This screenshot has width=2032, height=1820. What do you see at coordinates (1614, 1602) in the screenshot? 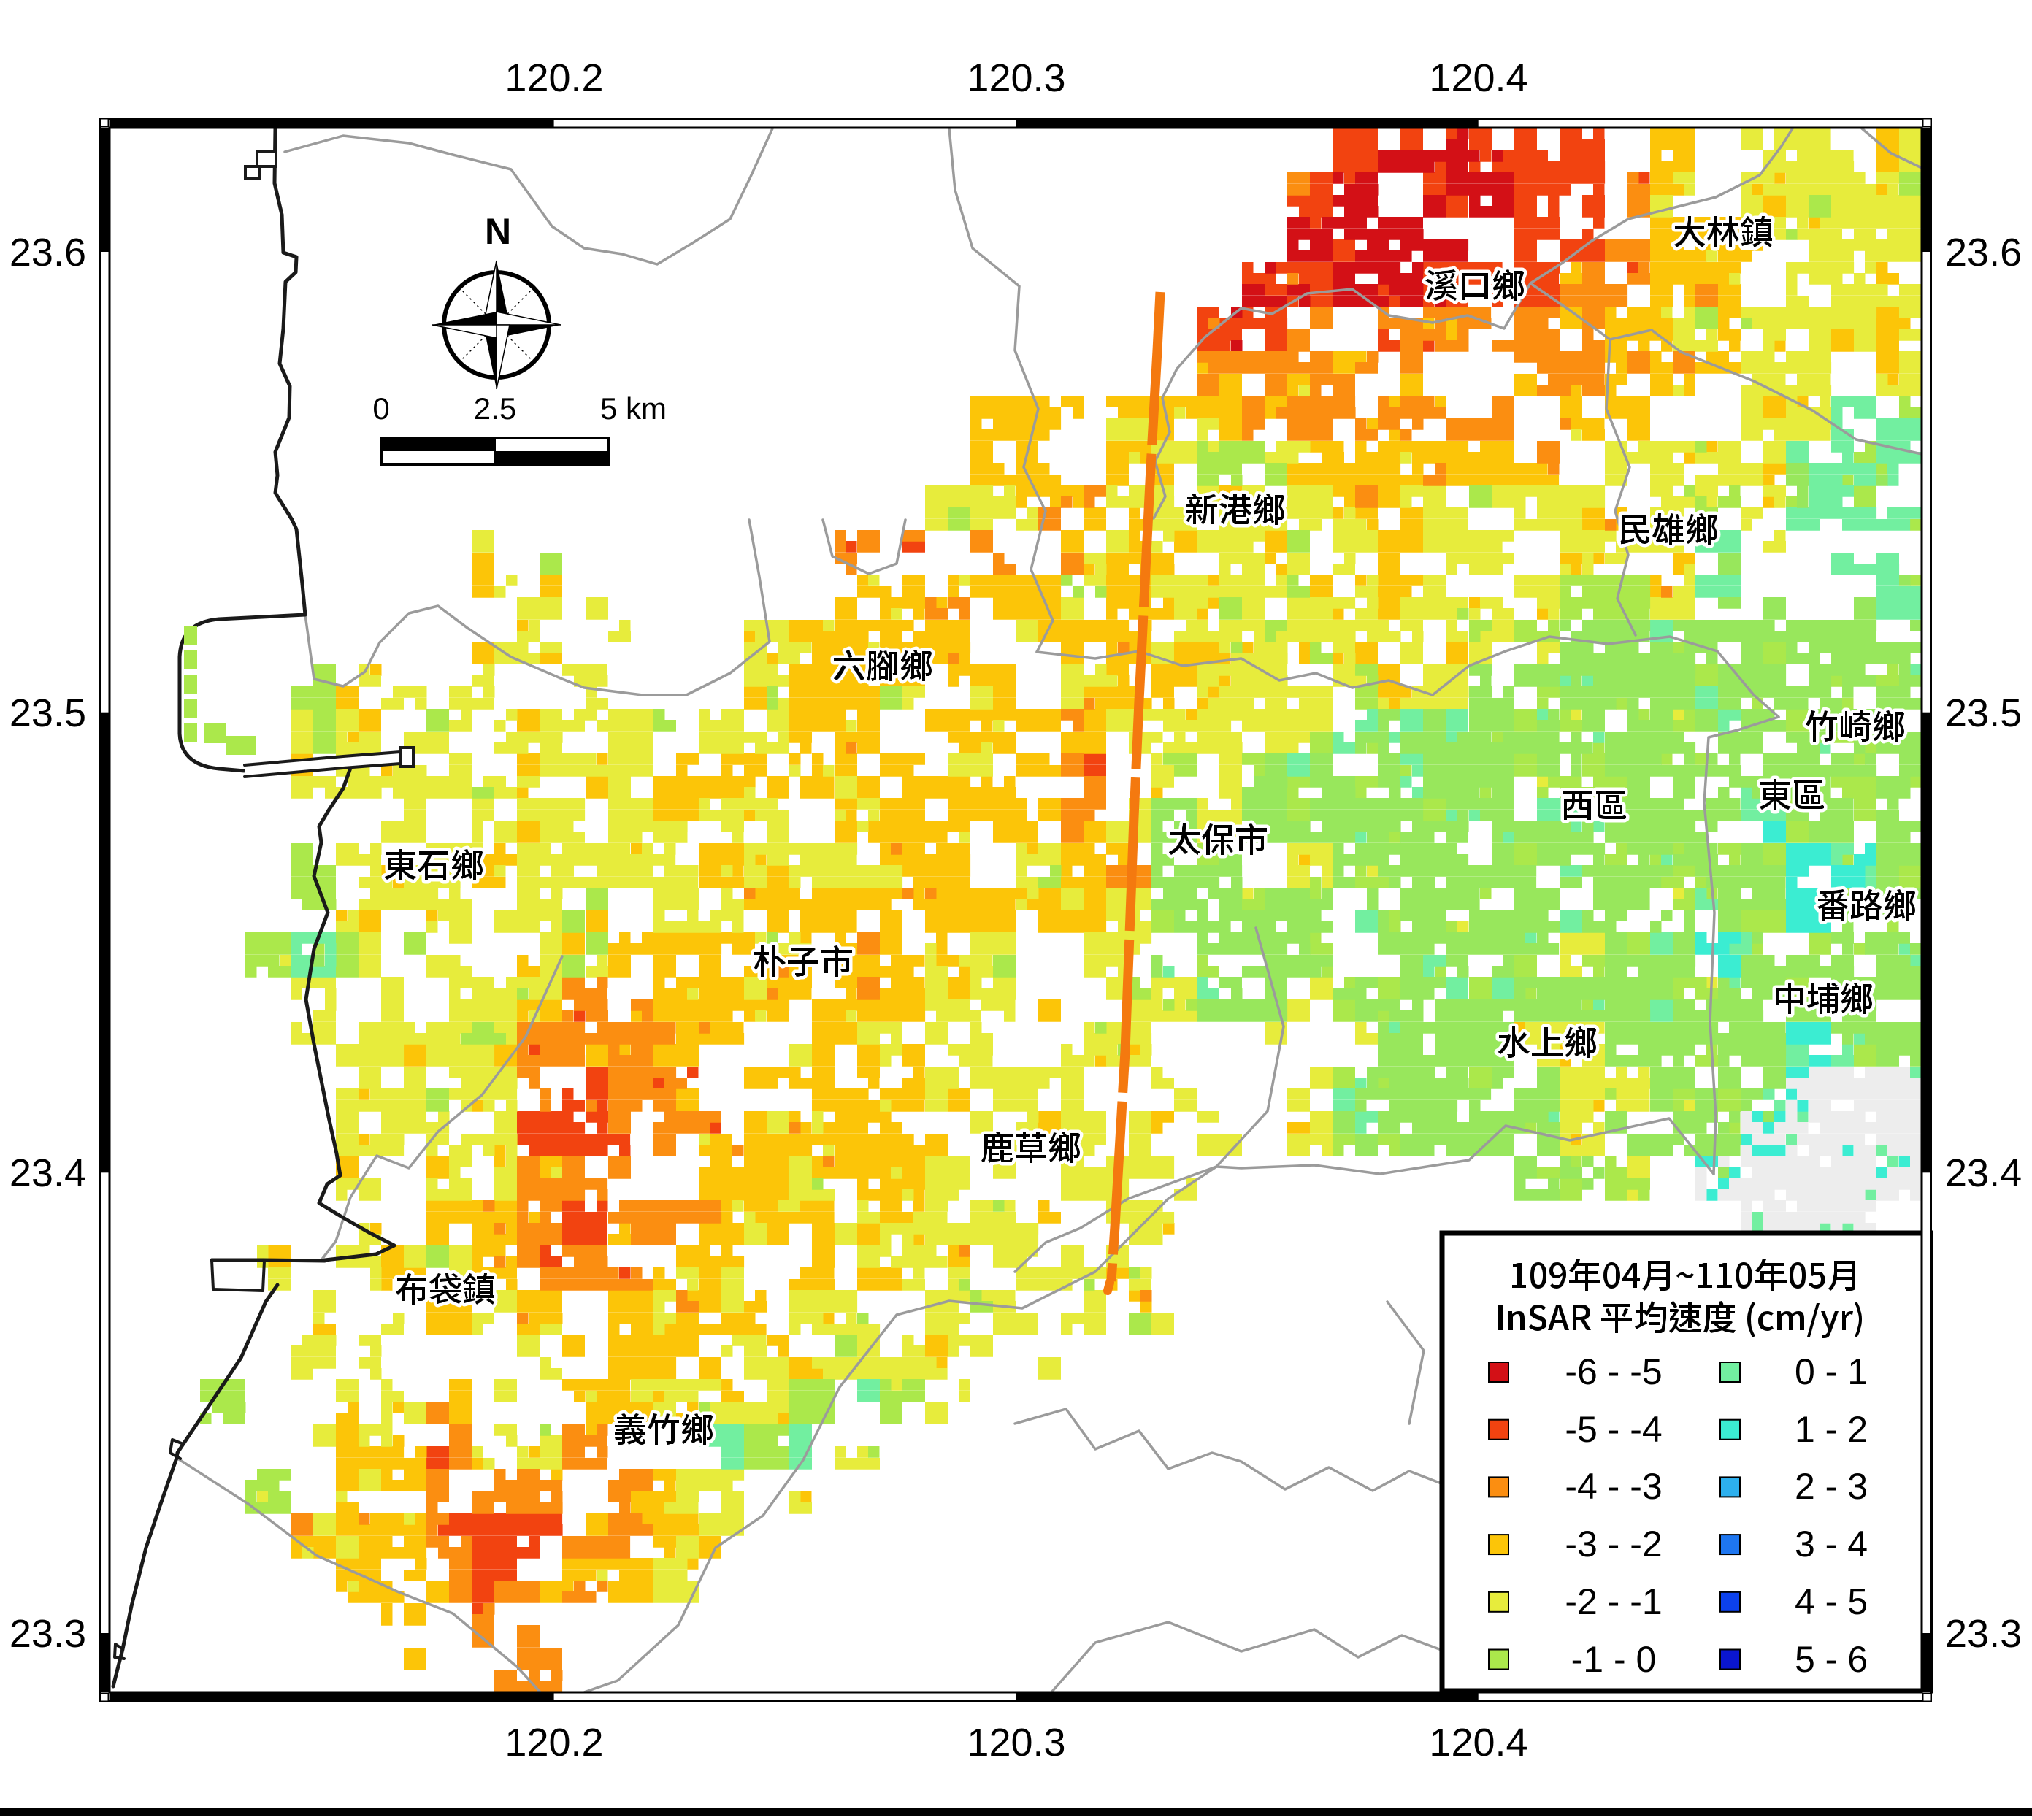
I see `svg-text: -2 - -1` at bounding box center [1614, 1602].